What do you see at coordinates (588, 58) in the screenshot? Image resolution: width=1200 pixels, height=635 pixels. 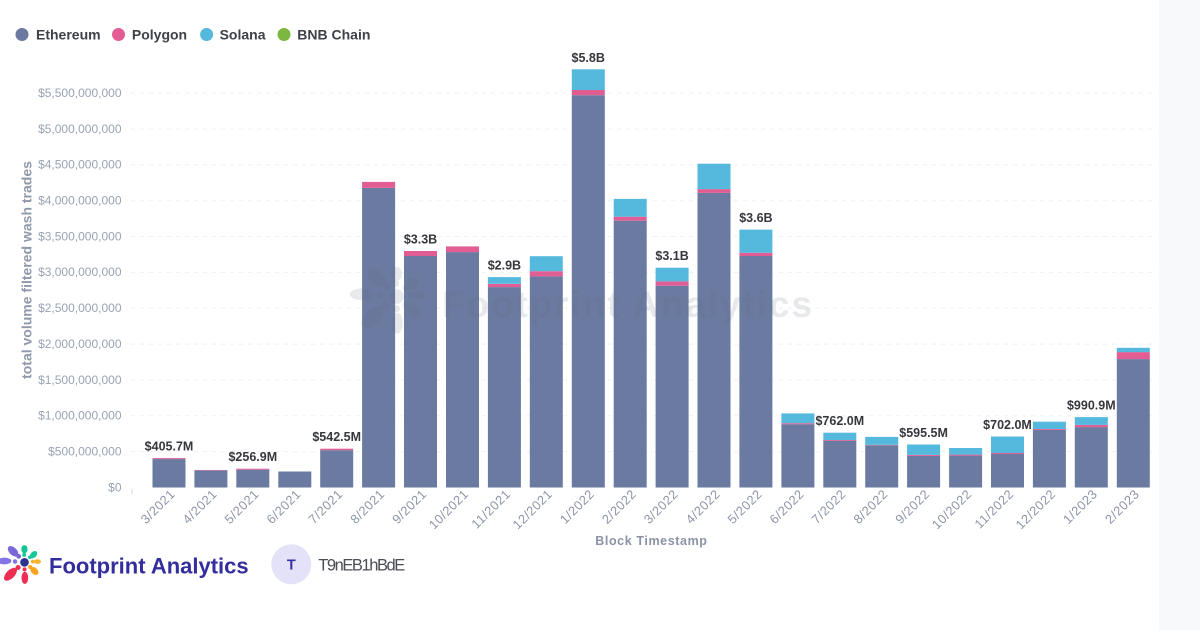 I see `svg-text: $5.8B` at bounding box center [588, 58].